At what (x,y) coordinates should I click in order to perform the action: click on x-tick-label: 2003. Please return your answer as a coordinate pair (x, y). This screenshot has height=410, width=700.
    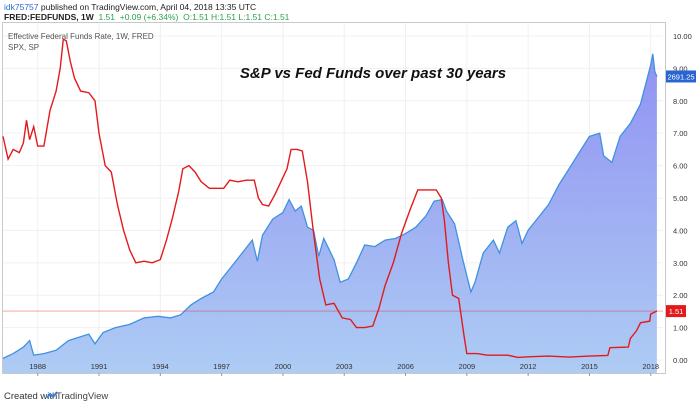
    Looking at the image, I should click on (344, 366).